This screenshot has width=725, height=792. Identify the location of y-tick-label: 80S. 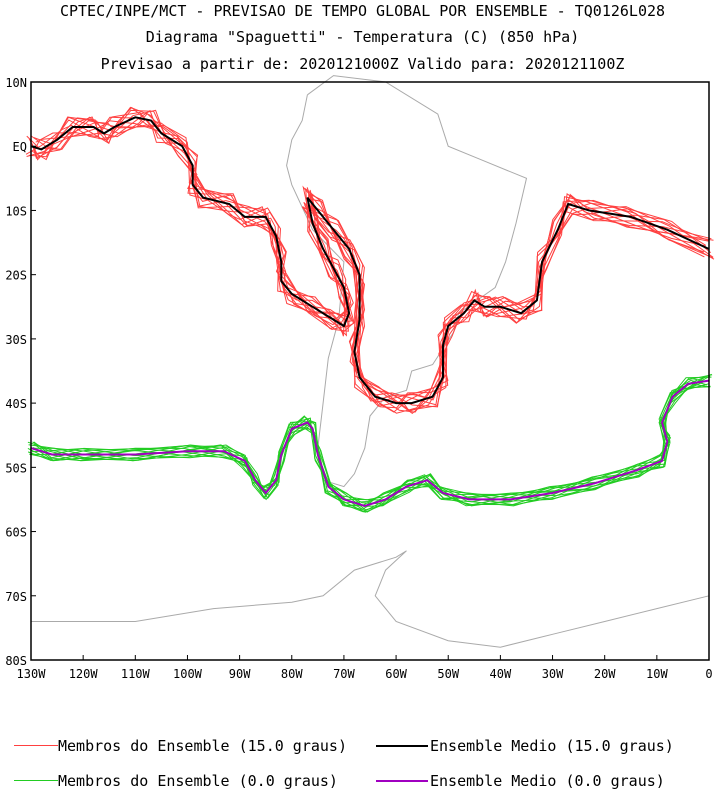
(16, 661).